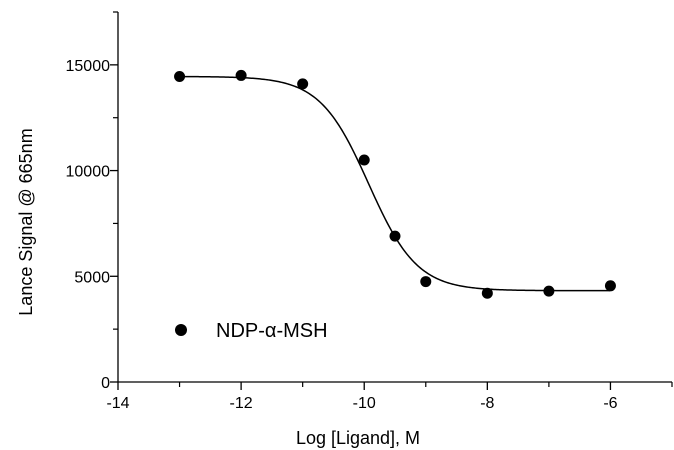 The image size is (674, 450). Describe the element at coordinates (241, 403) in the screenshot. I see `x-tick-label: -12` at that location.